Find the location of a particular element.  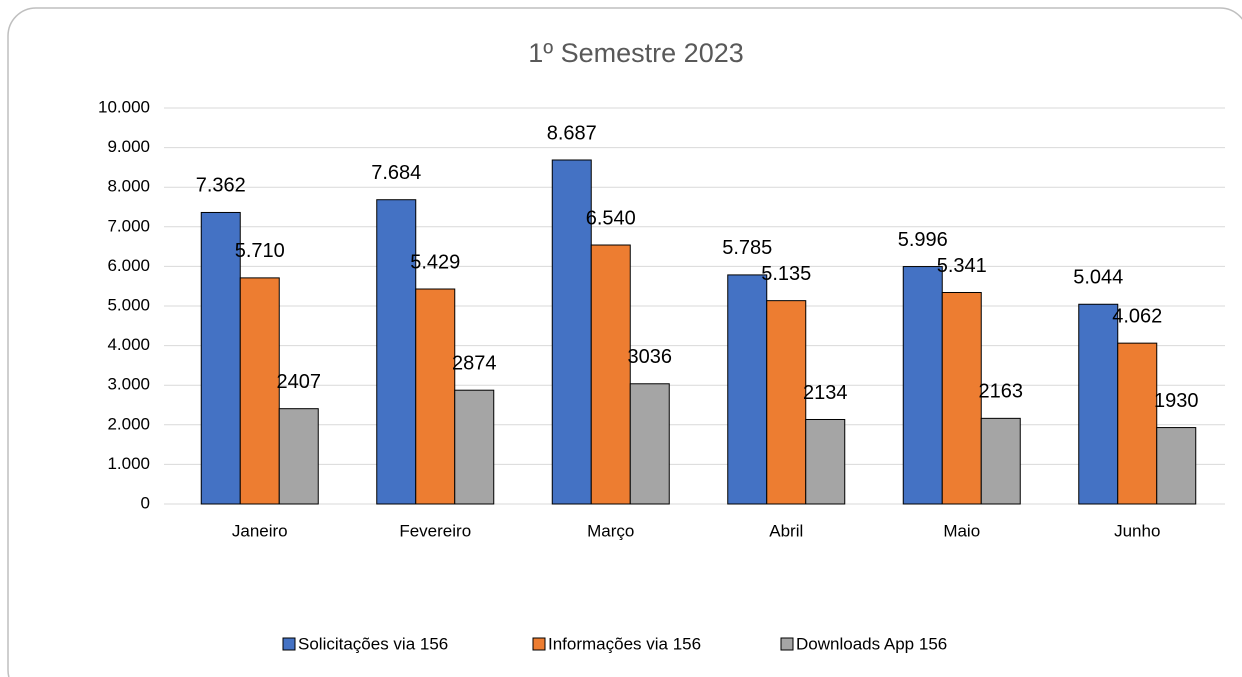

x-tick-label: Fevereiro is located at coordinates (435, 530).